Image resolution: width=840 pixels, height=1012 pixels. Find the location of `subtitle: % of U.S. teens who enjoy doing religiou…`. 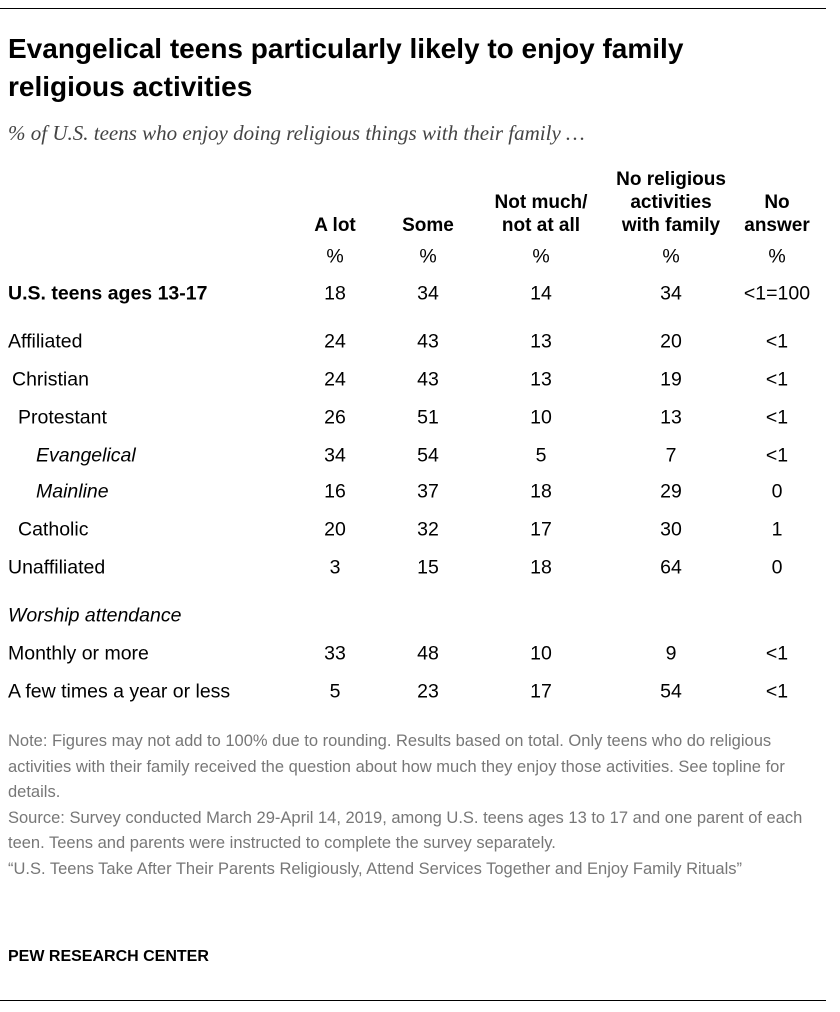

subtitle: % of U.S. teens who enjoy doing religiou… is located at coordinates (296, 133).